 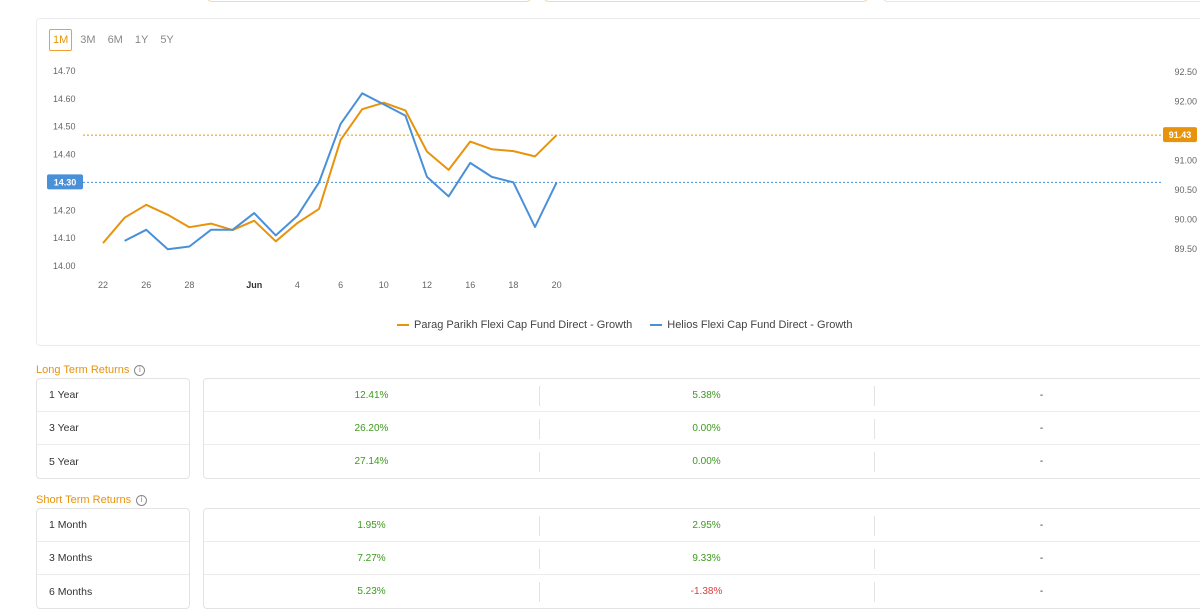 I want to click on left-axis-tick: 14.10, so click(x=64, y=238).